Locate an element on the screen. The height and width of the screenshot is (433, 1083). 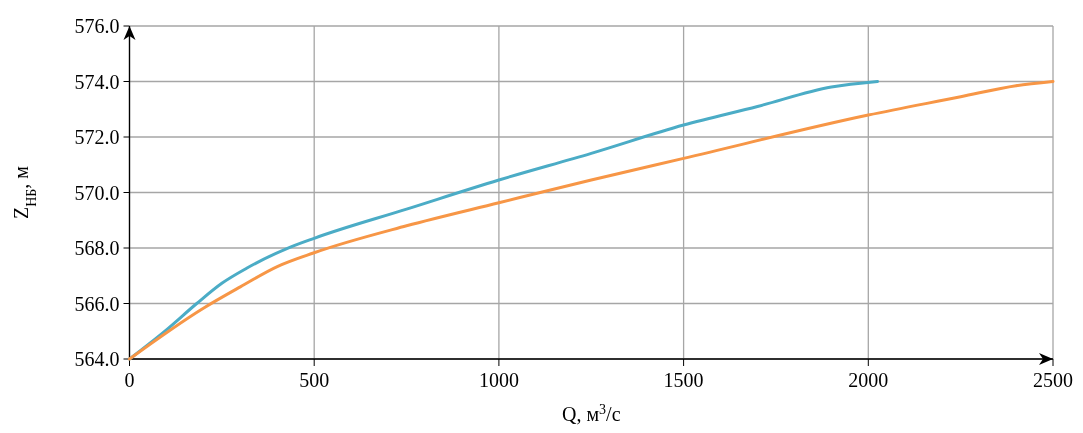
x-tick-label: 1500 is located at coordinates (683, 380).